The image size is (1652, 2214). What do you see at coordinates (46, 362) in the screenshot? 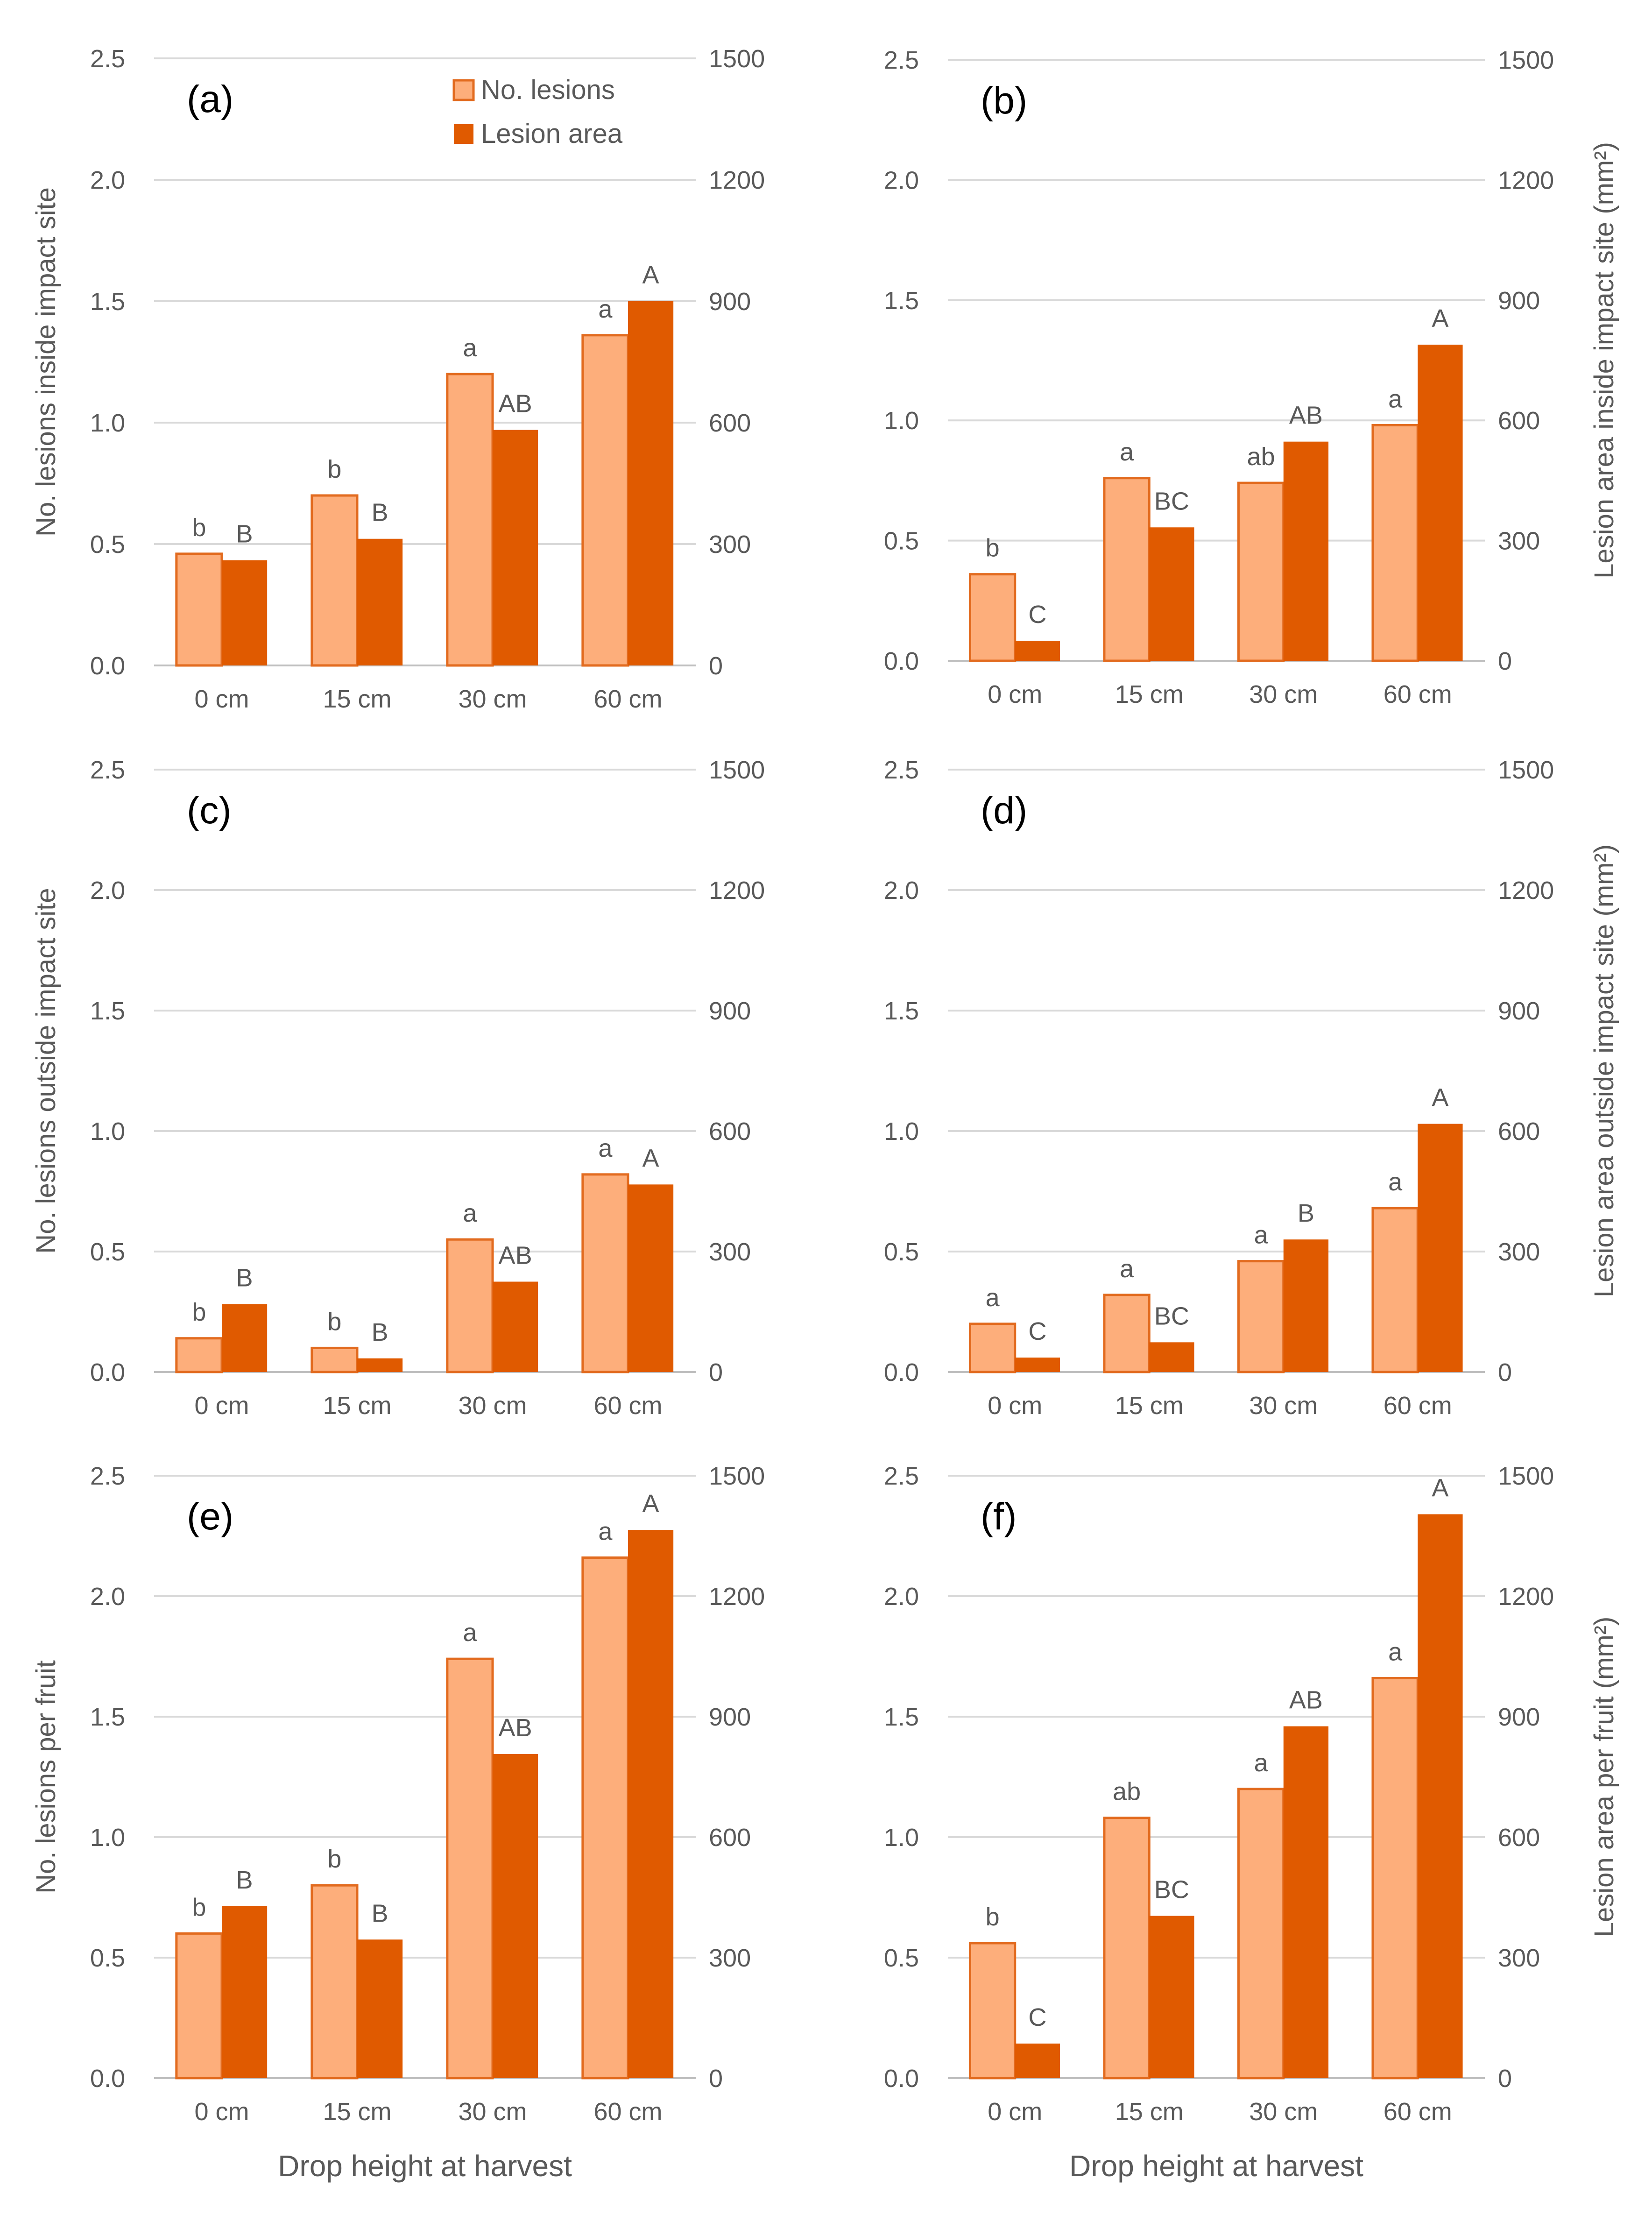
I see `y-axis-title: No. lesions inside impact site` at bounding box center [46, 362].